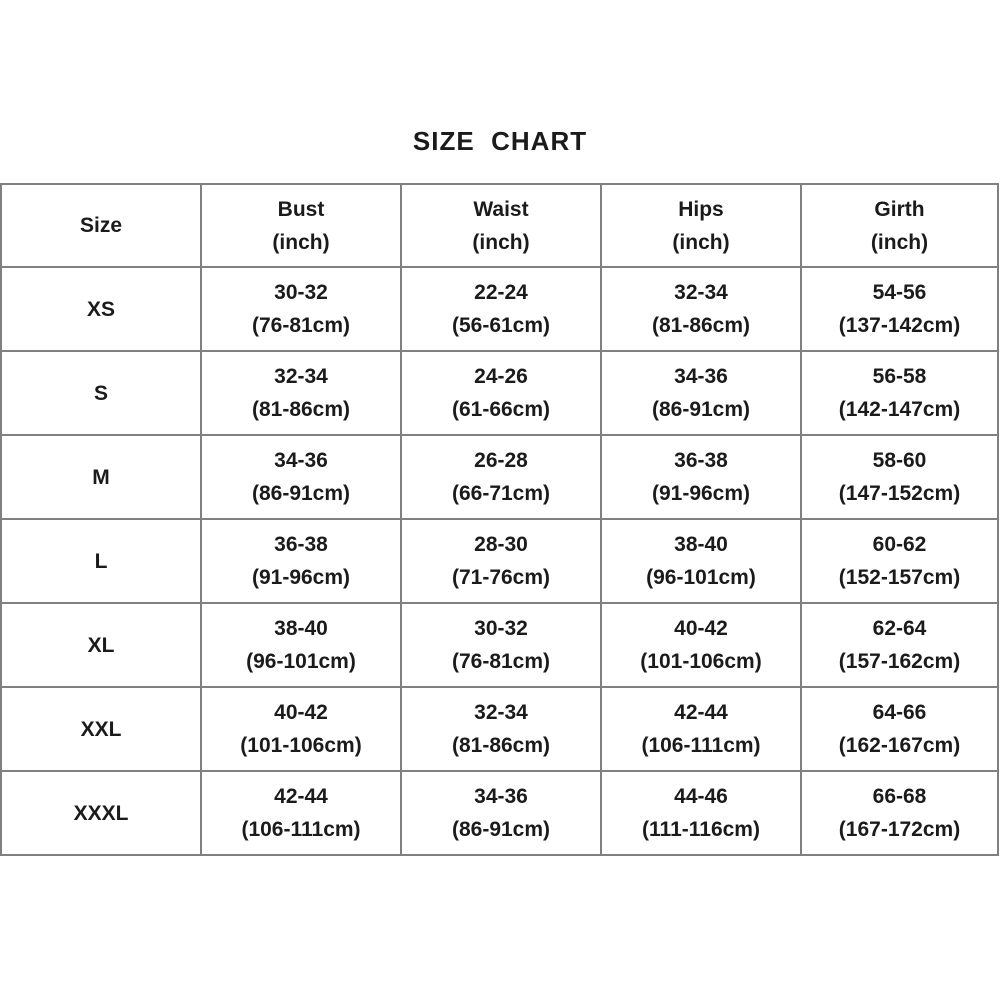  I want to click on inch-range: 62-64, so click(899, 628).